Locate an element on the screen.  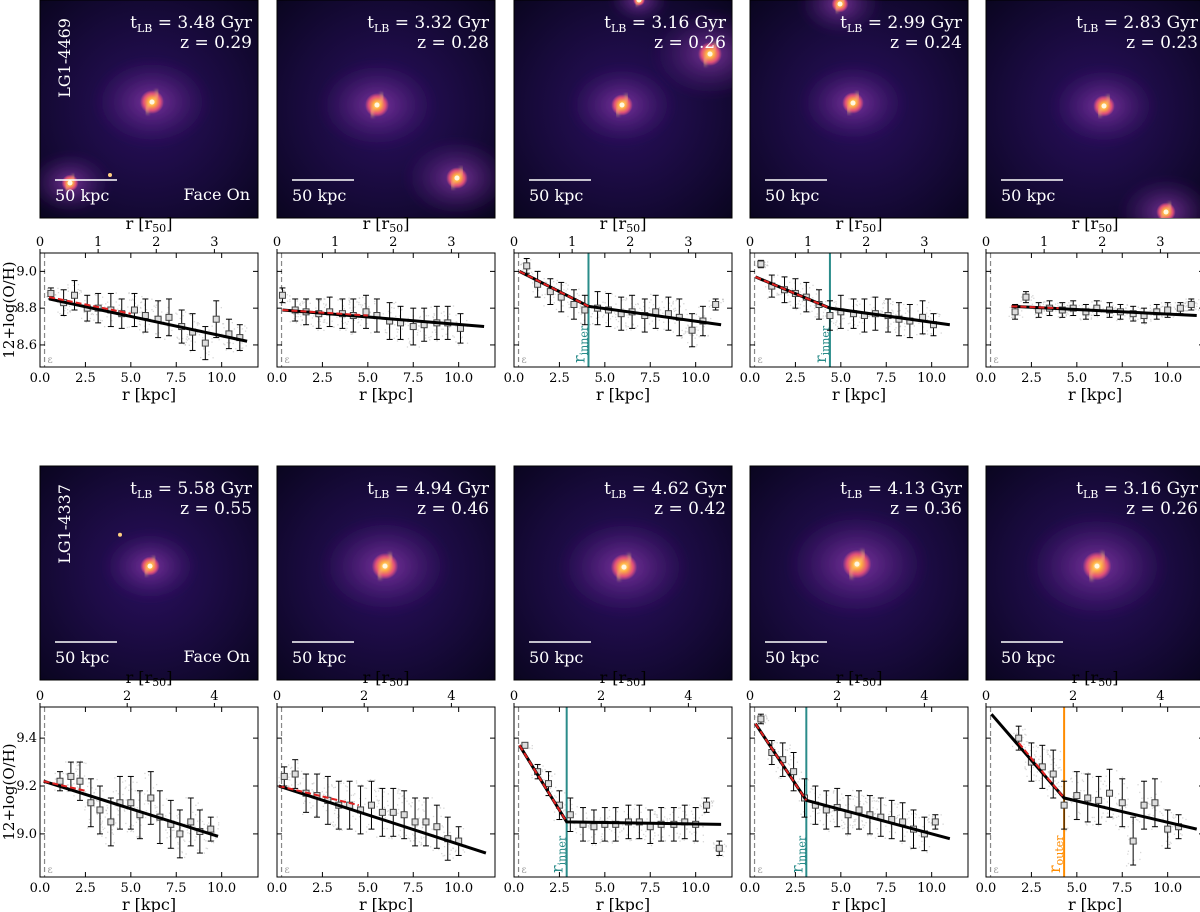
top-tick-label: 3 is located at coordinates (214, 242).